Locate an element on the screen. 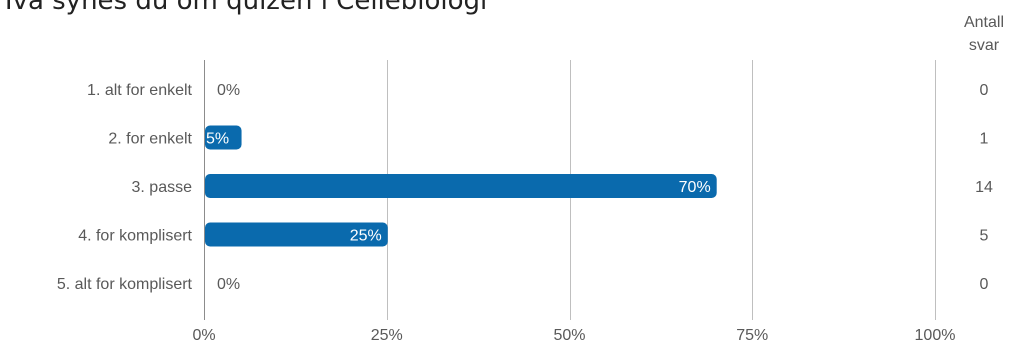 The height and width of the screenshot is (345, 1014). x-tick-label: 50% is located at coordinates (569, 335).